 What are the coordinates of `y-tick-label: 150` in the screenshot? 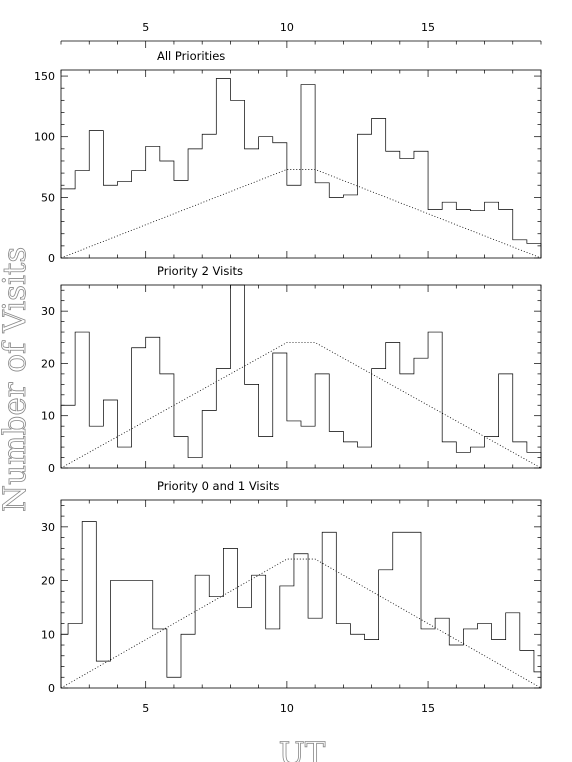 It's located at (44, 76).